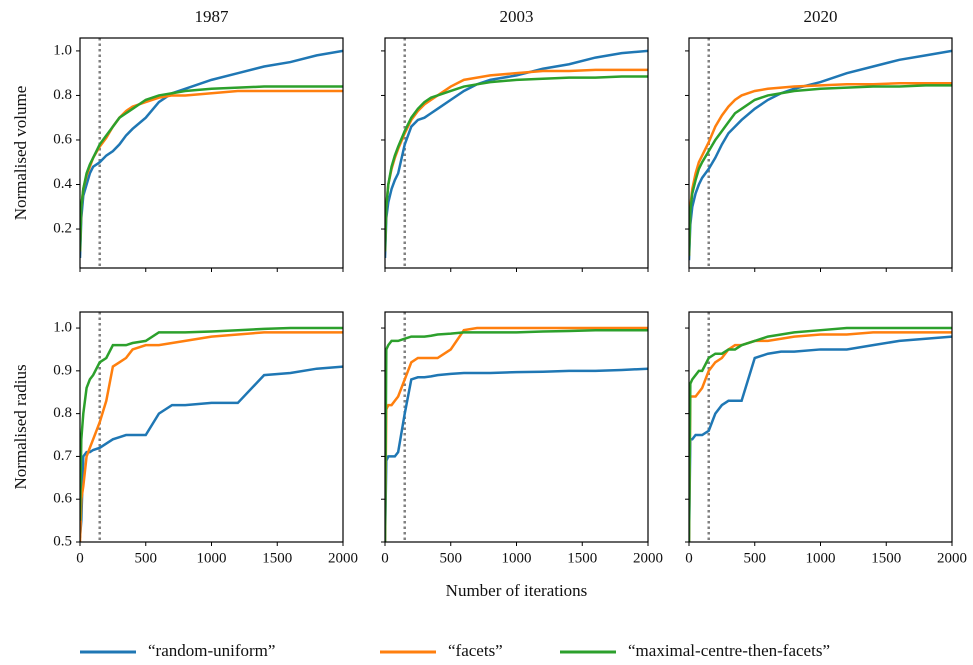  I want to click on y-axis-label: Normalised radius, so click(20, 426).